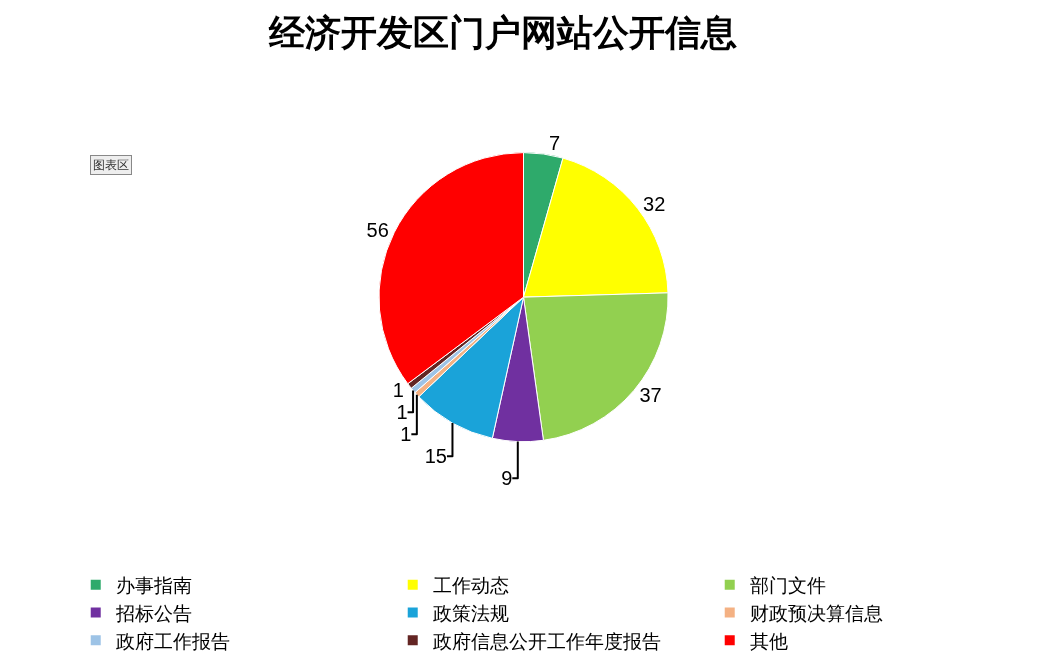 The image size is (1047, 670). What do you see at coordinates (507, 478) in the screenshot?
I see `data-label: 9` at bounding box center [507, 478].